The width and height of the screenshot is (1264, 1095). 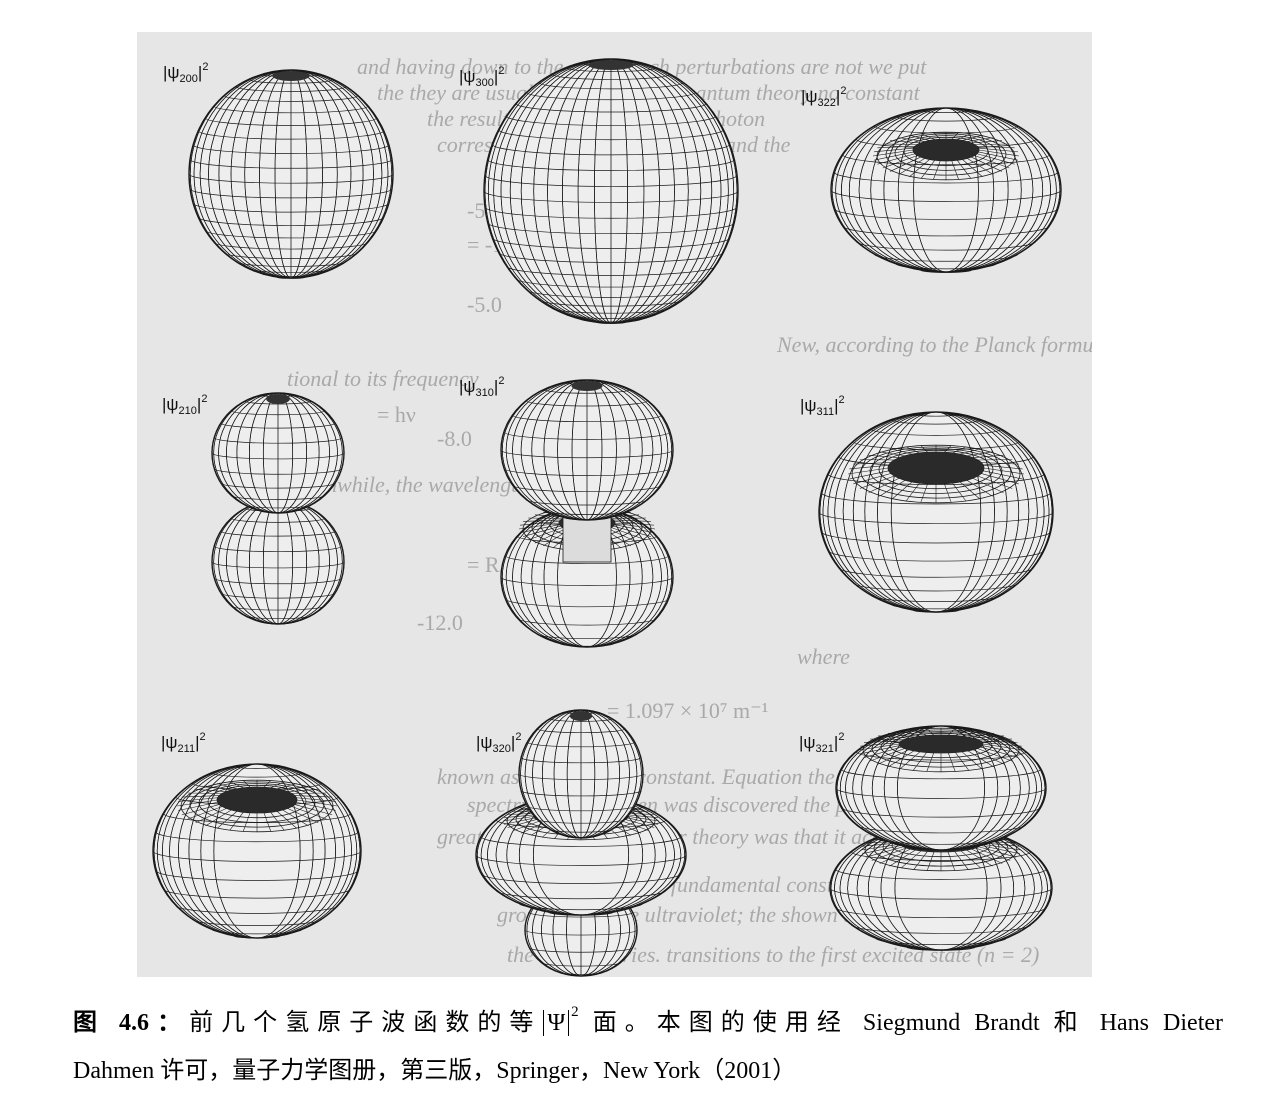 What do you see at coordinates (131, 1023) in the screenshot?
I see `figure-number: 图 4.6：` at bounding box center [131, 1023].